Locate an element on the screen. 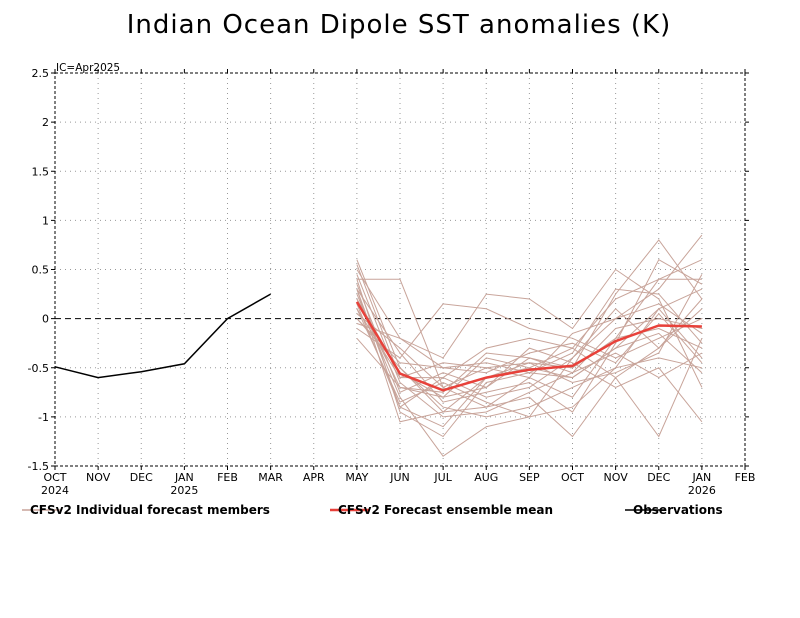  y-tick-label: 1.5 is located at coordinates (41, 171).